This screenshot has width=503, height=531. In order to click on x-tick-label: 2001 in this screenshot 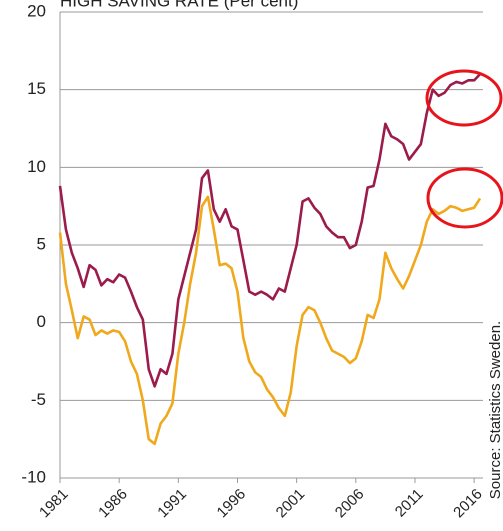, I will do `click(291, 504)`.